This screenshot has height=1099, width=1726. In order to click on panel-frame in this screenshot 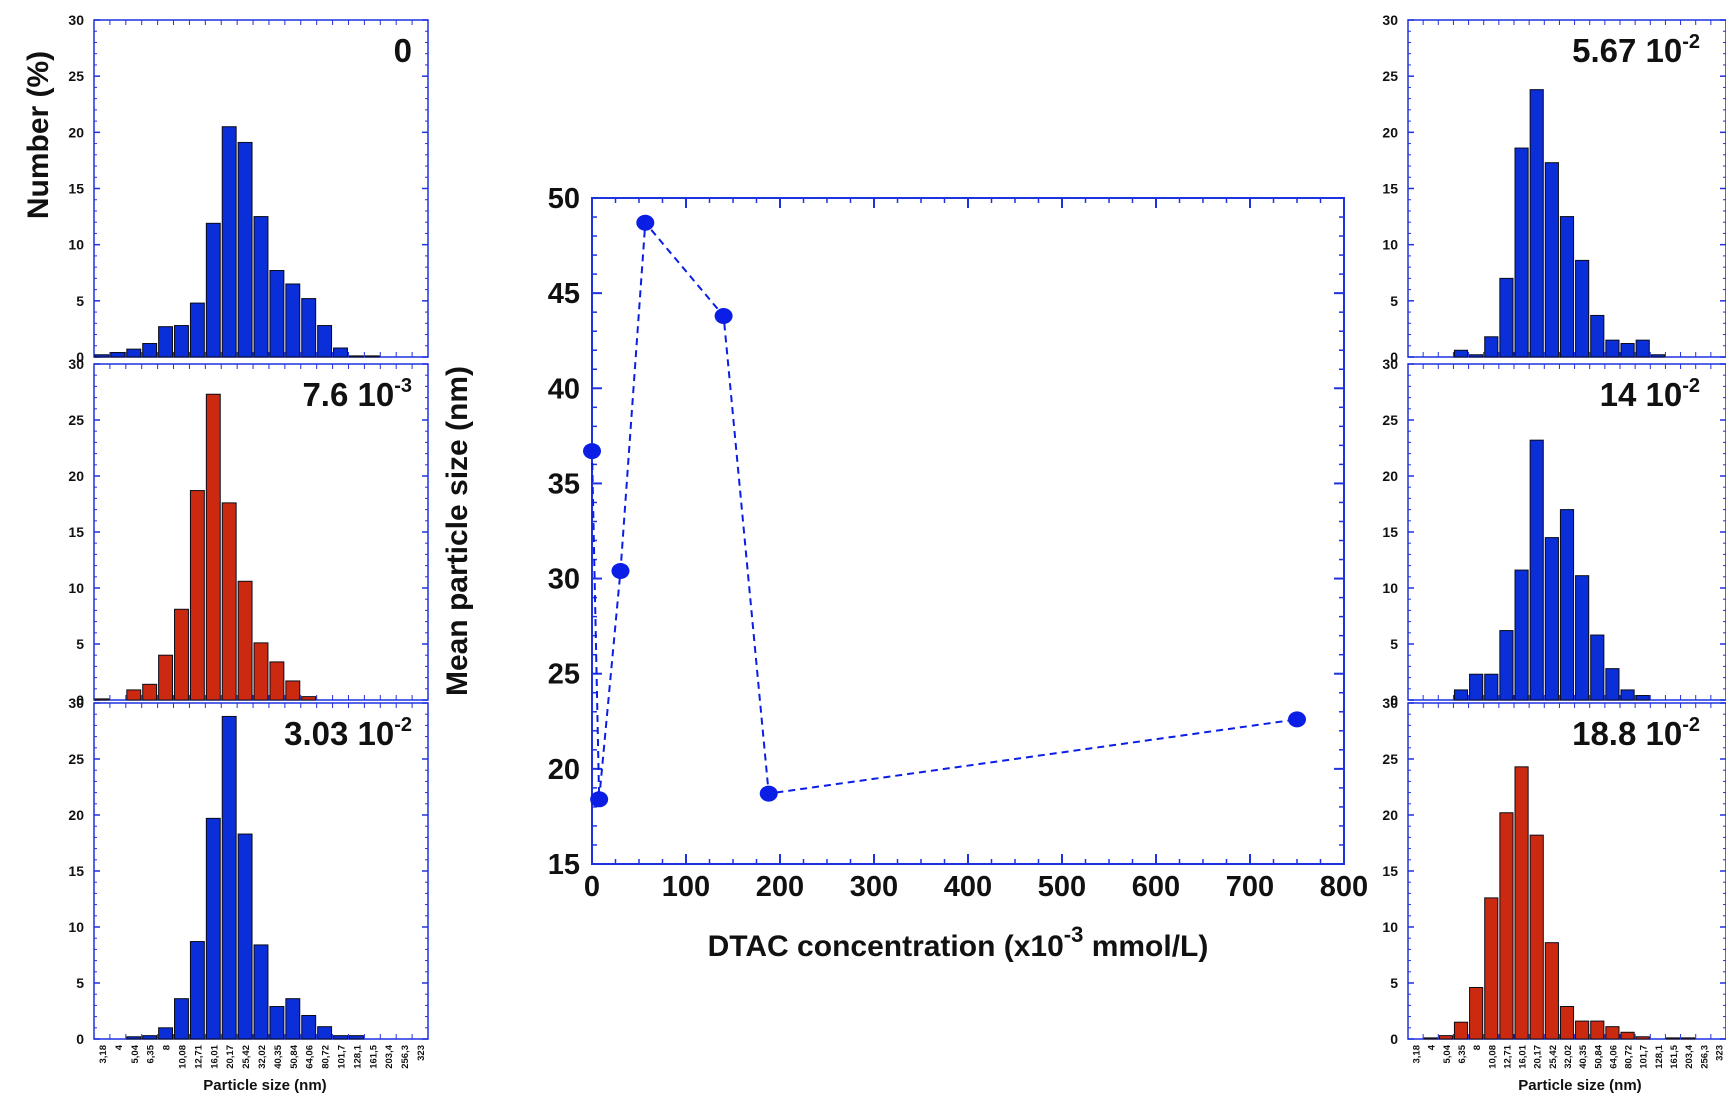, I will do `click(1566, 871)`.